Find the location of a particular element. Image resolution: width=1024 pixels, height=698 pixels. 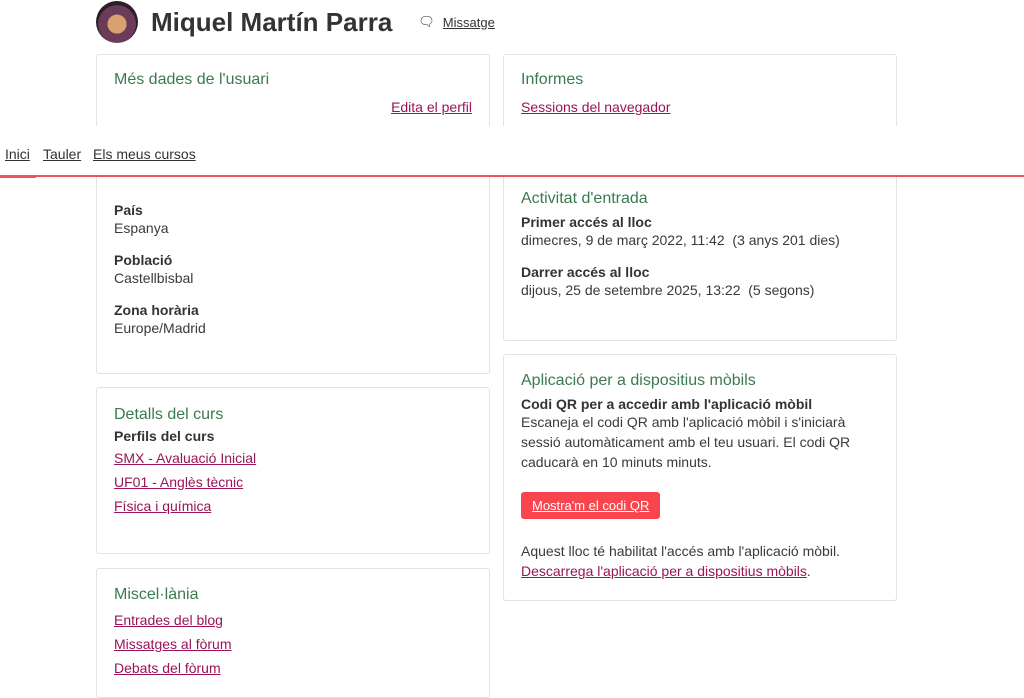

blog-entries-link: Entrades del blog is located at coordinates (168, 620).